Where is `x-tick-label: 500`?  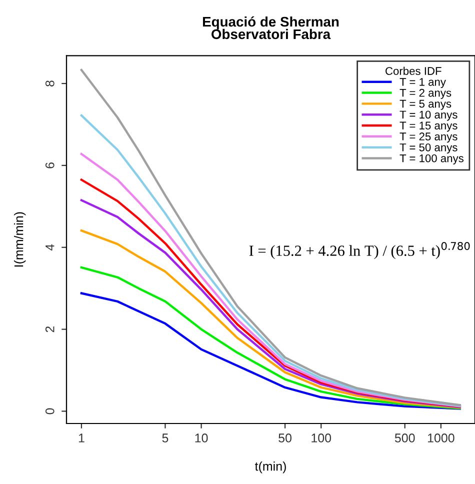 x-tick-label: 500 is located at coordinates (404, 438).